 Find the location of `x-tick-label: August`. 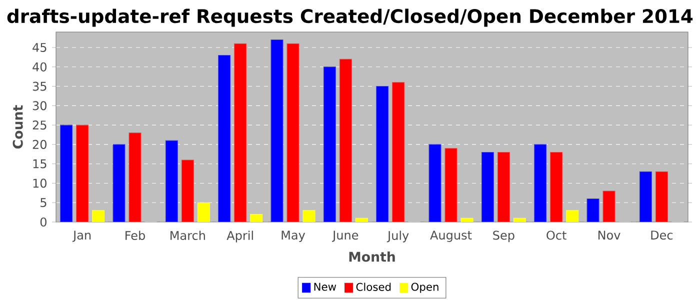

x-tick-label: August is located at coordinates (451, 236).